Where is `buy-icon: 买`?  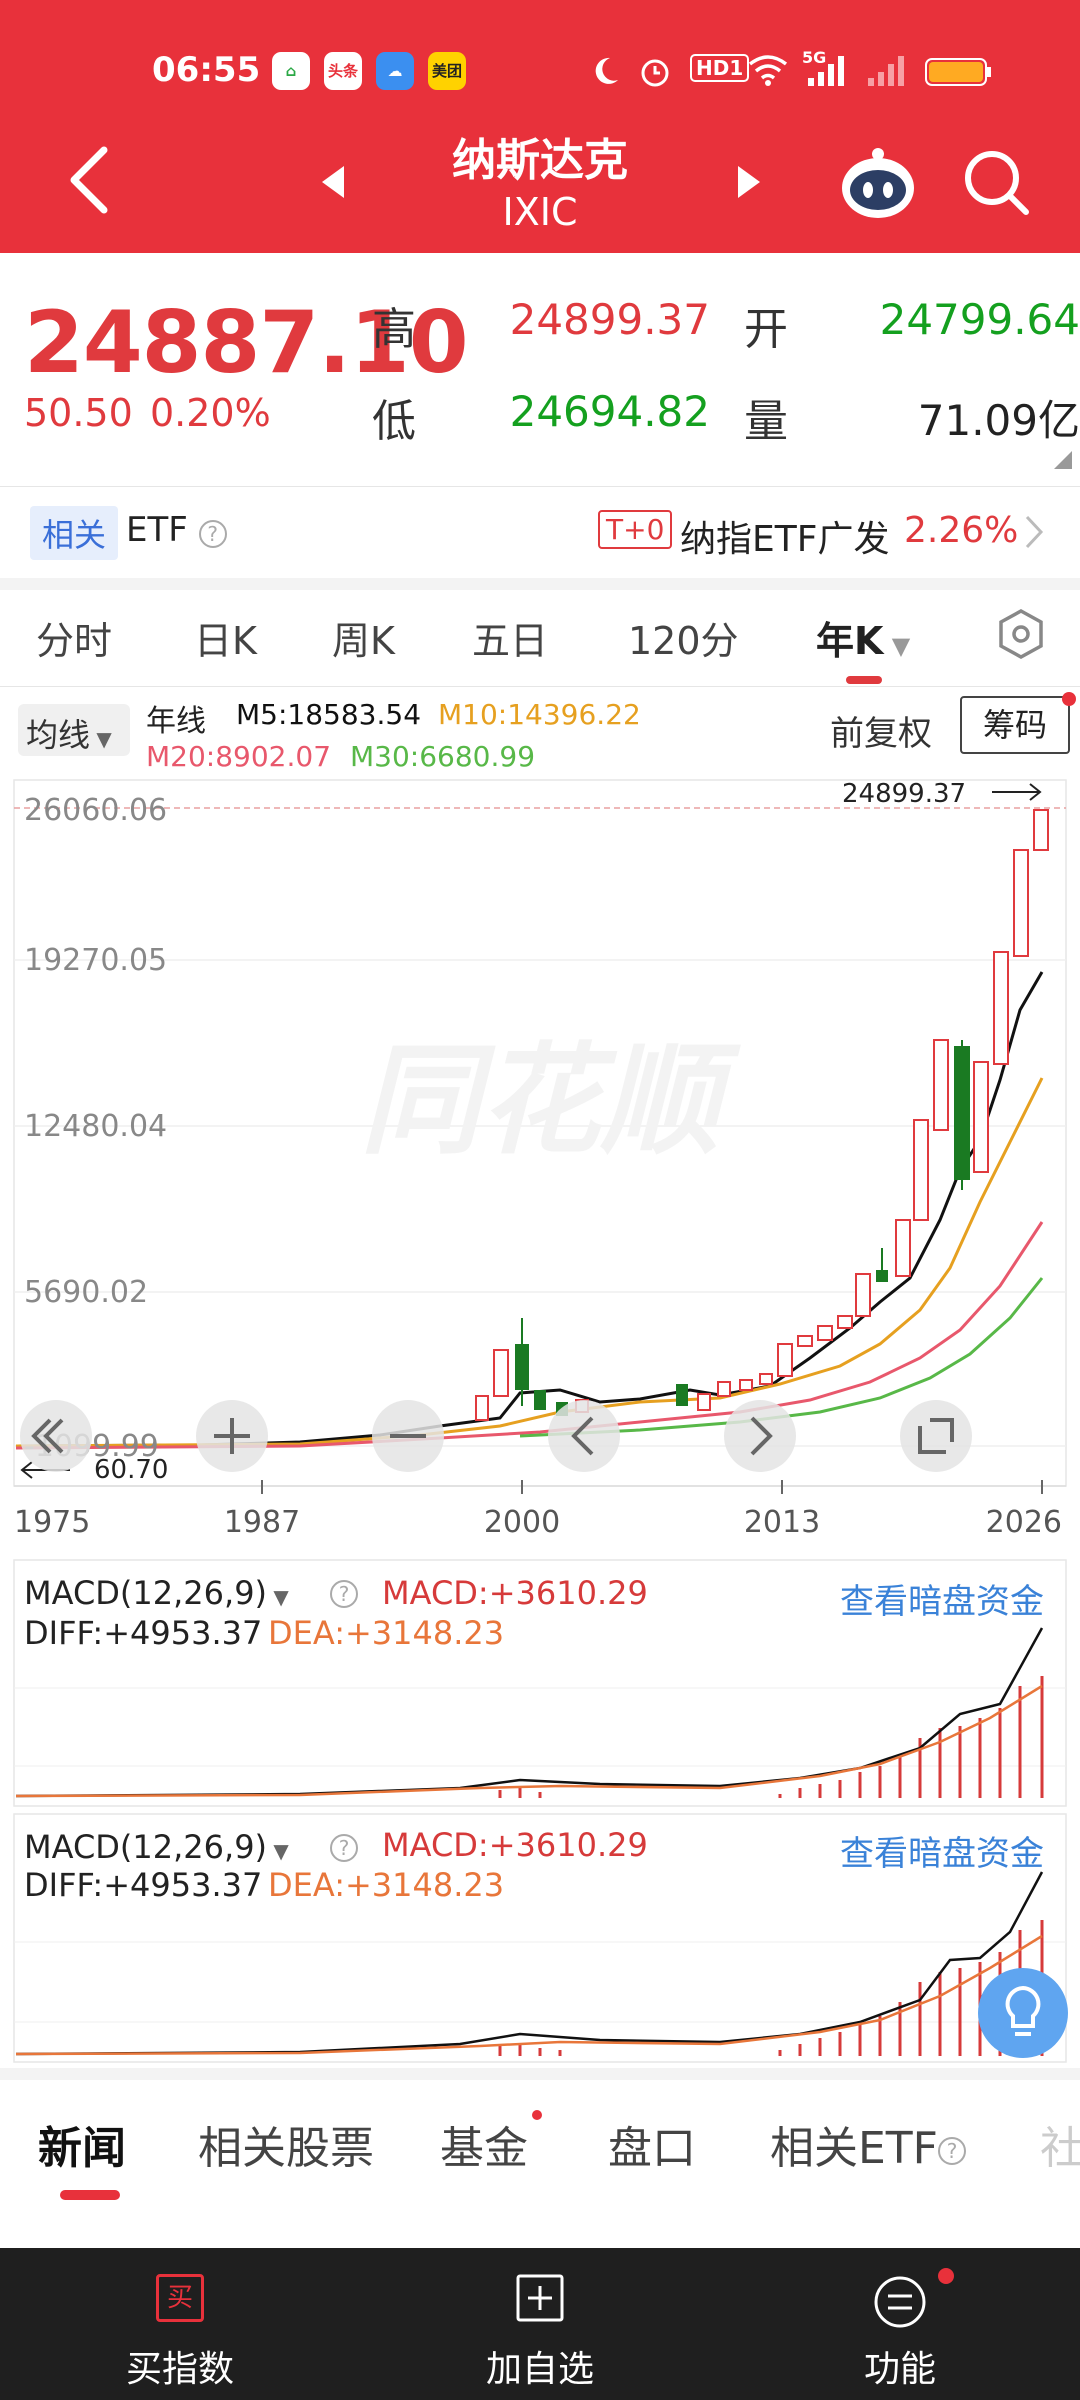 buy-icon: 买 is located at coordinates (180, 2298).